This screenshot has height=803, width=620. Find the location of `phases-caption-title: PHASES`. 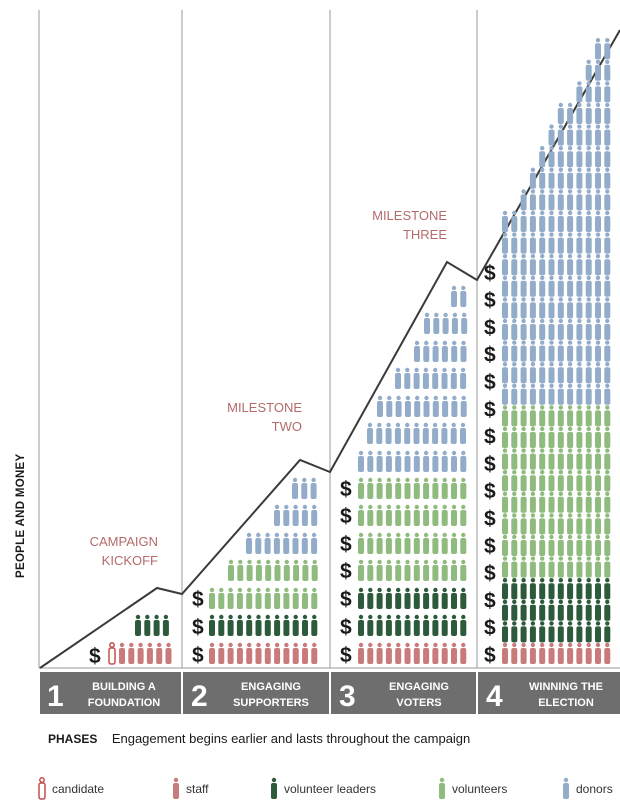

phases-caption-title: PHASES is located at coordinates (72, 739).